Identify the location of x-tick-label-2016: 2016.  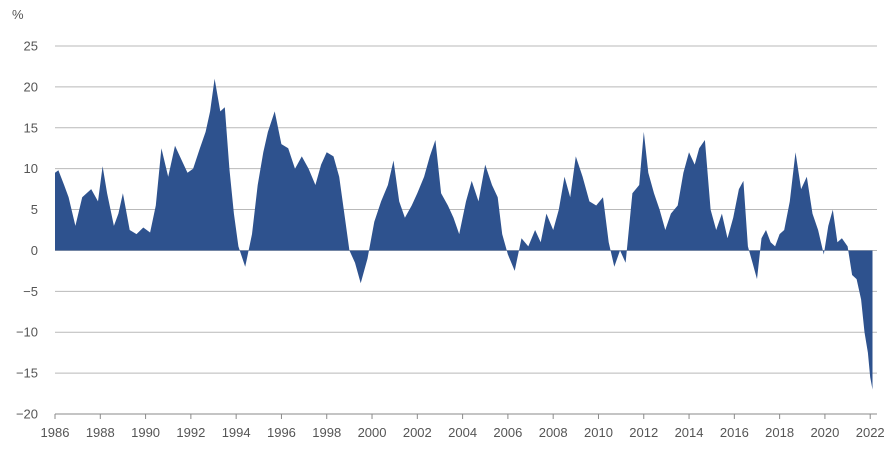
(734, 432).